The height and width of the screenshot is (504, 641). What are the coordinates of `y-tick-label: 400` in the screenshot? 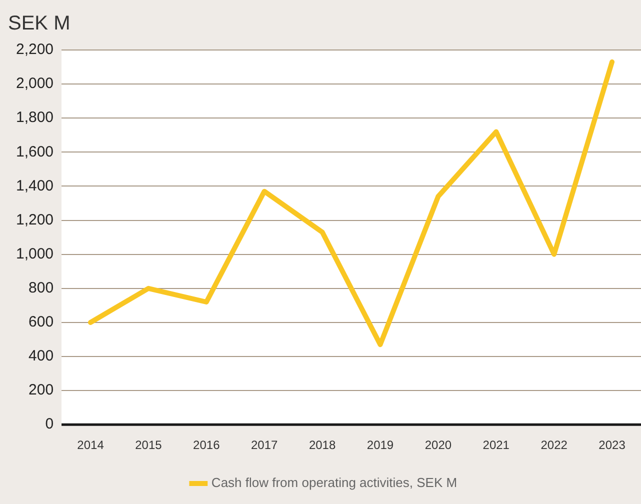 It's located at (41, 356).